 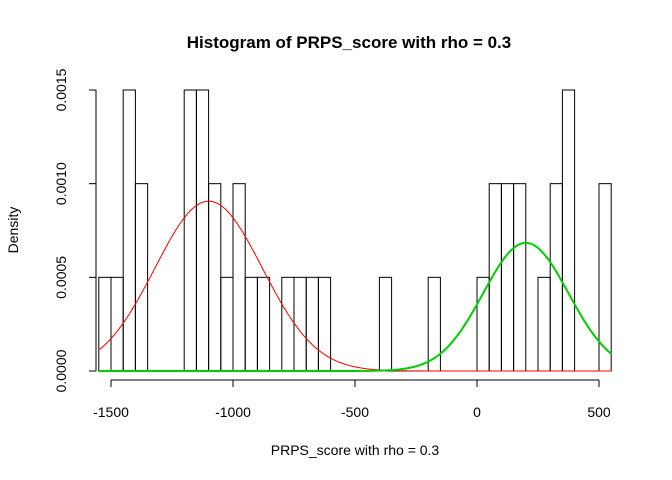 What do you see at coordinates (233, 412) in the screenshot?
I see `x-tick-label: -1000` at bounding box center [233, 412].